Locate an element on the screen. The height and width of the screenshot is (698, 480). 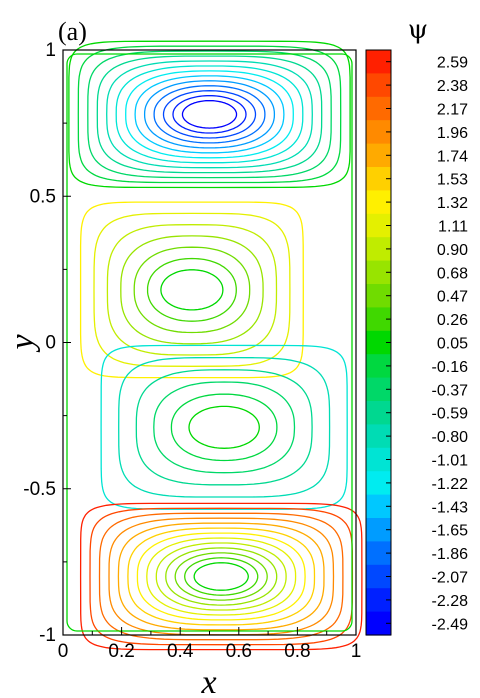
x-tick-label: 0.4 is located at coordinates (180, 651).